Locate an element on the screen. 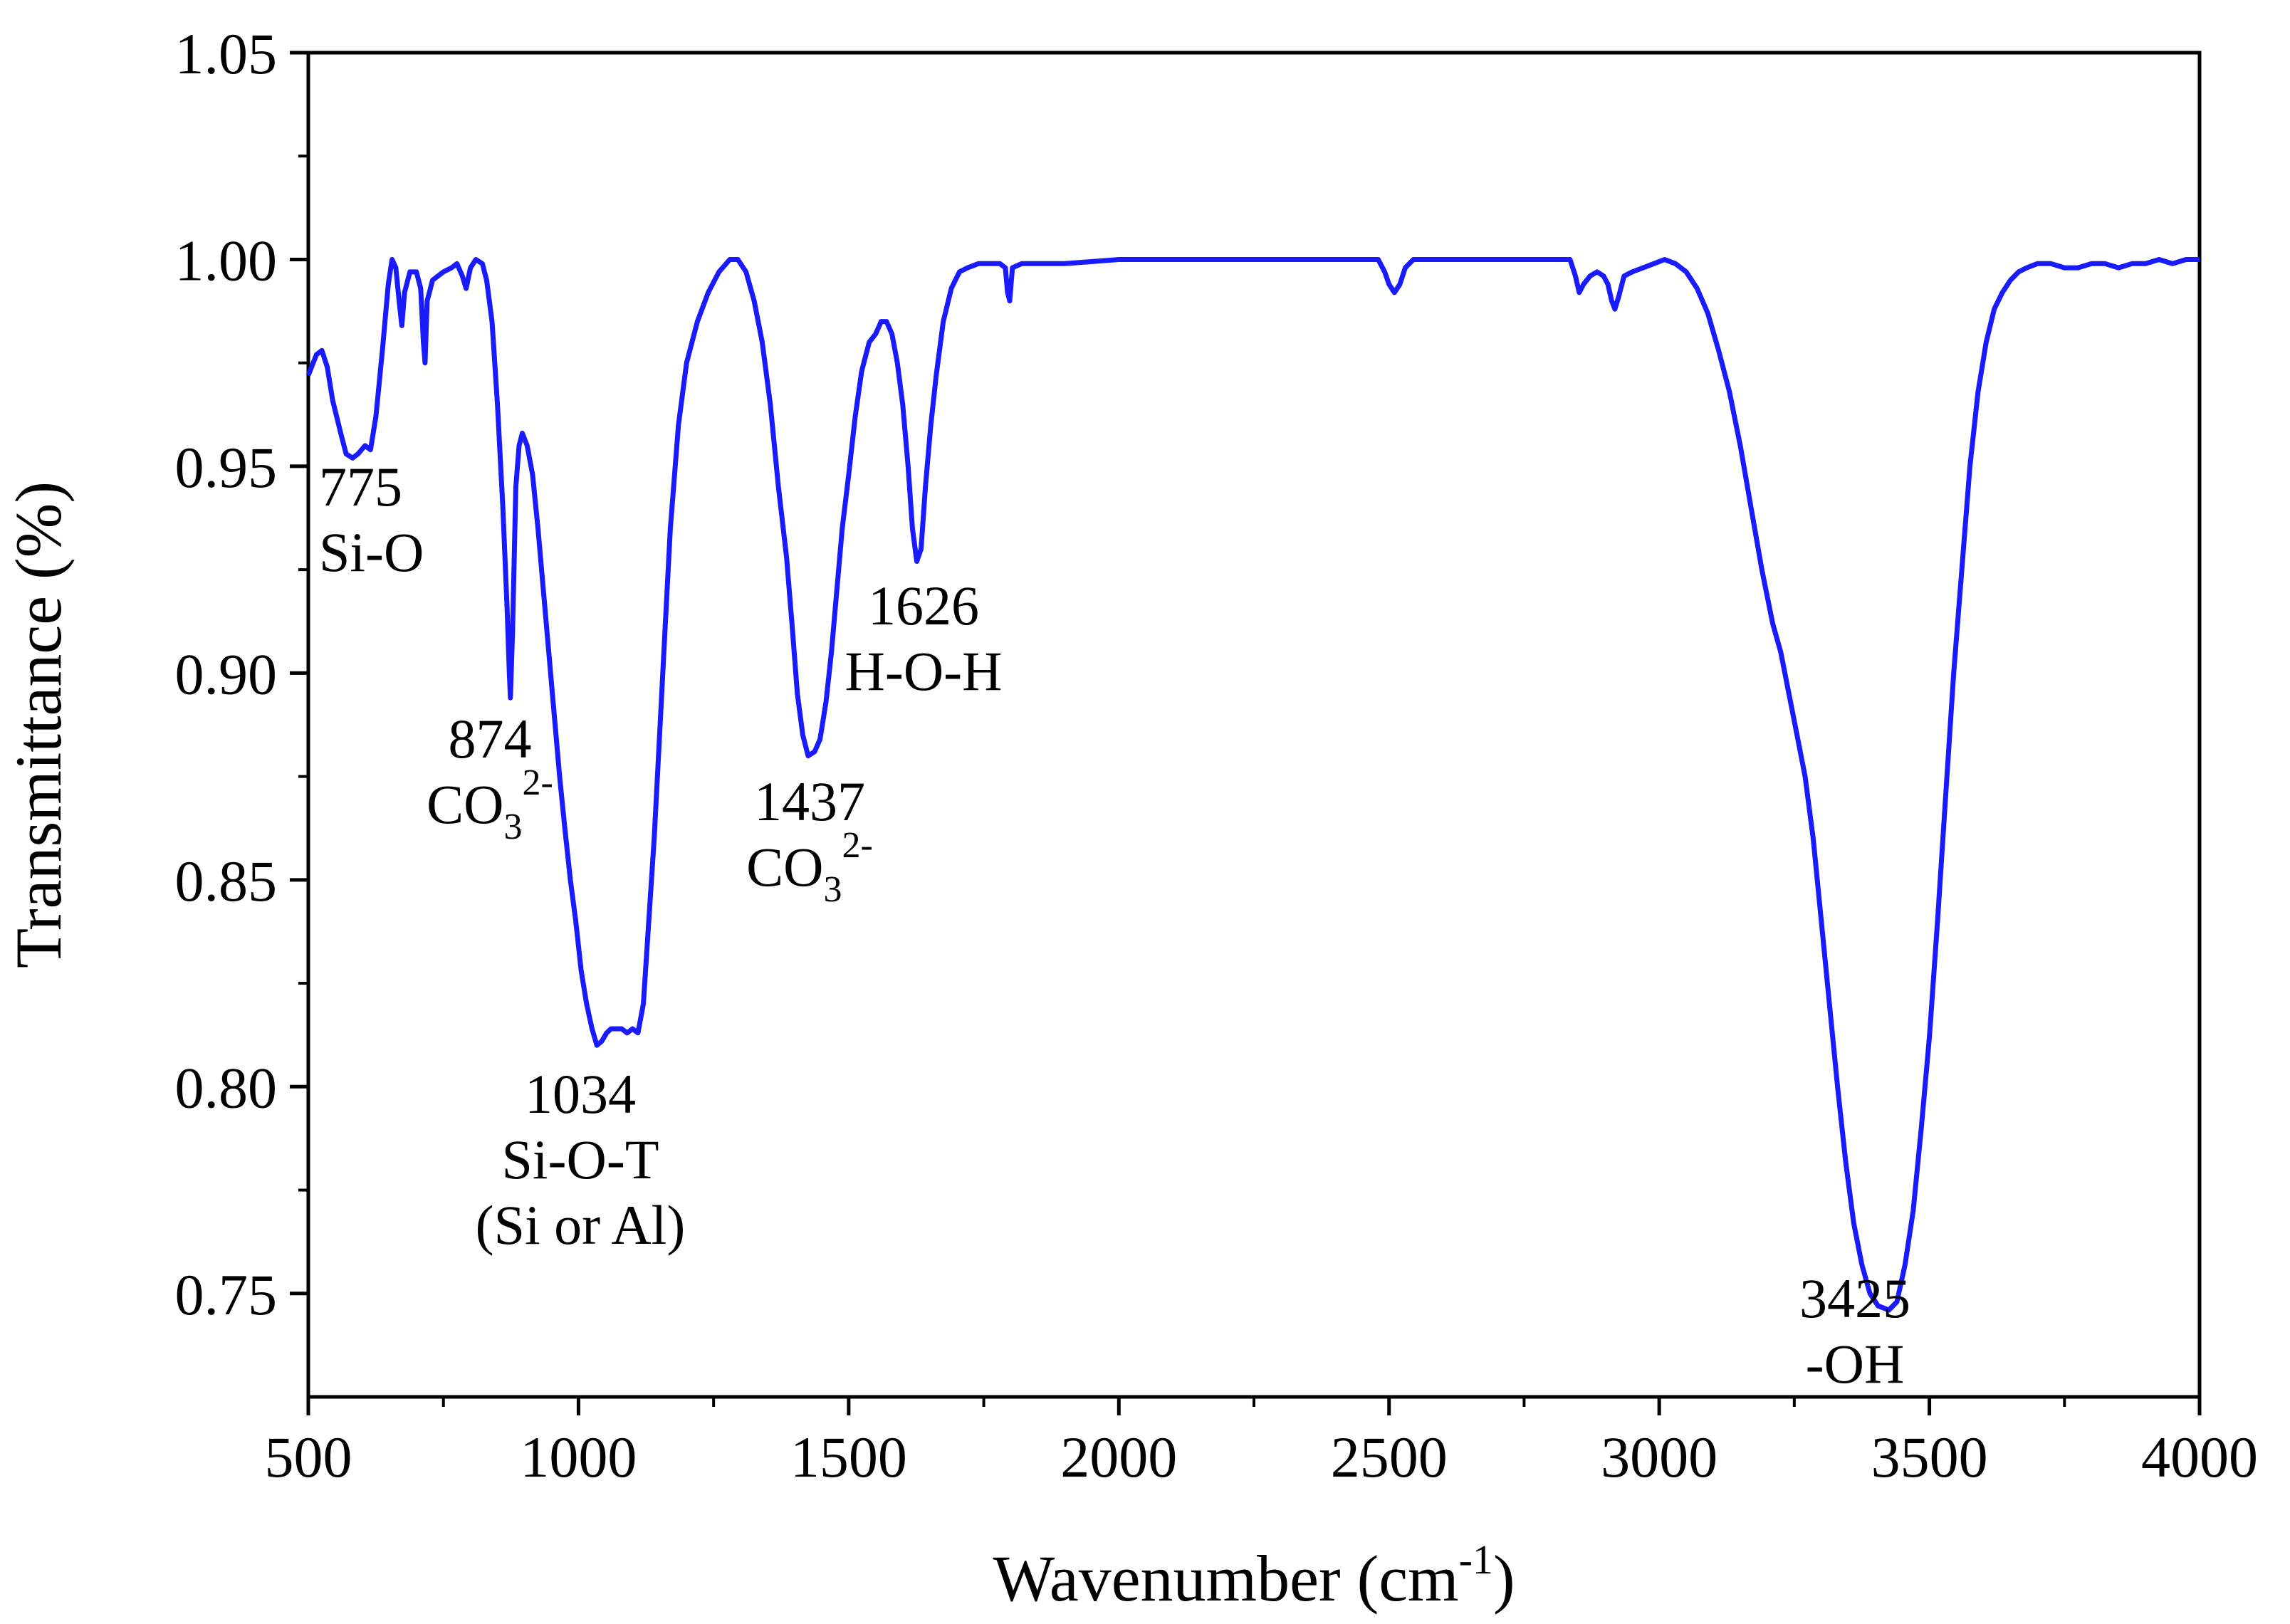  x-tick-label: 1500 is located at coordinates (848, 1457).